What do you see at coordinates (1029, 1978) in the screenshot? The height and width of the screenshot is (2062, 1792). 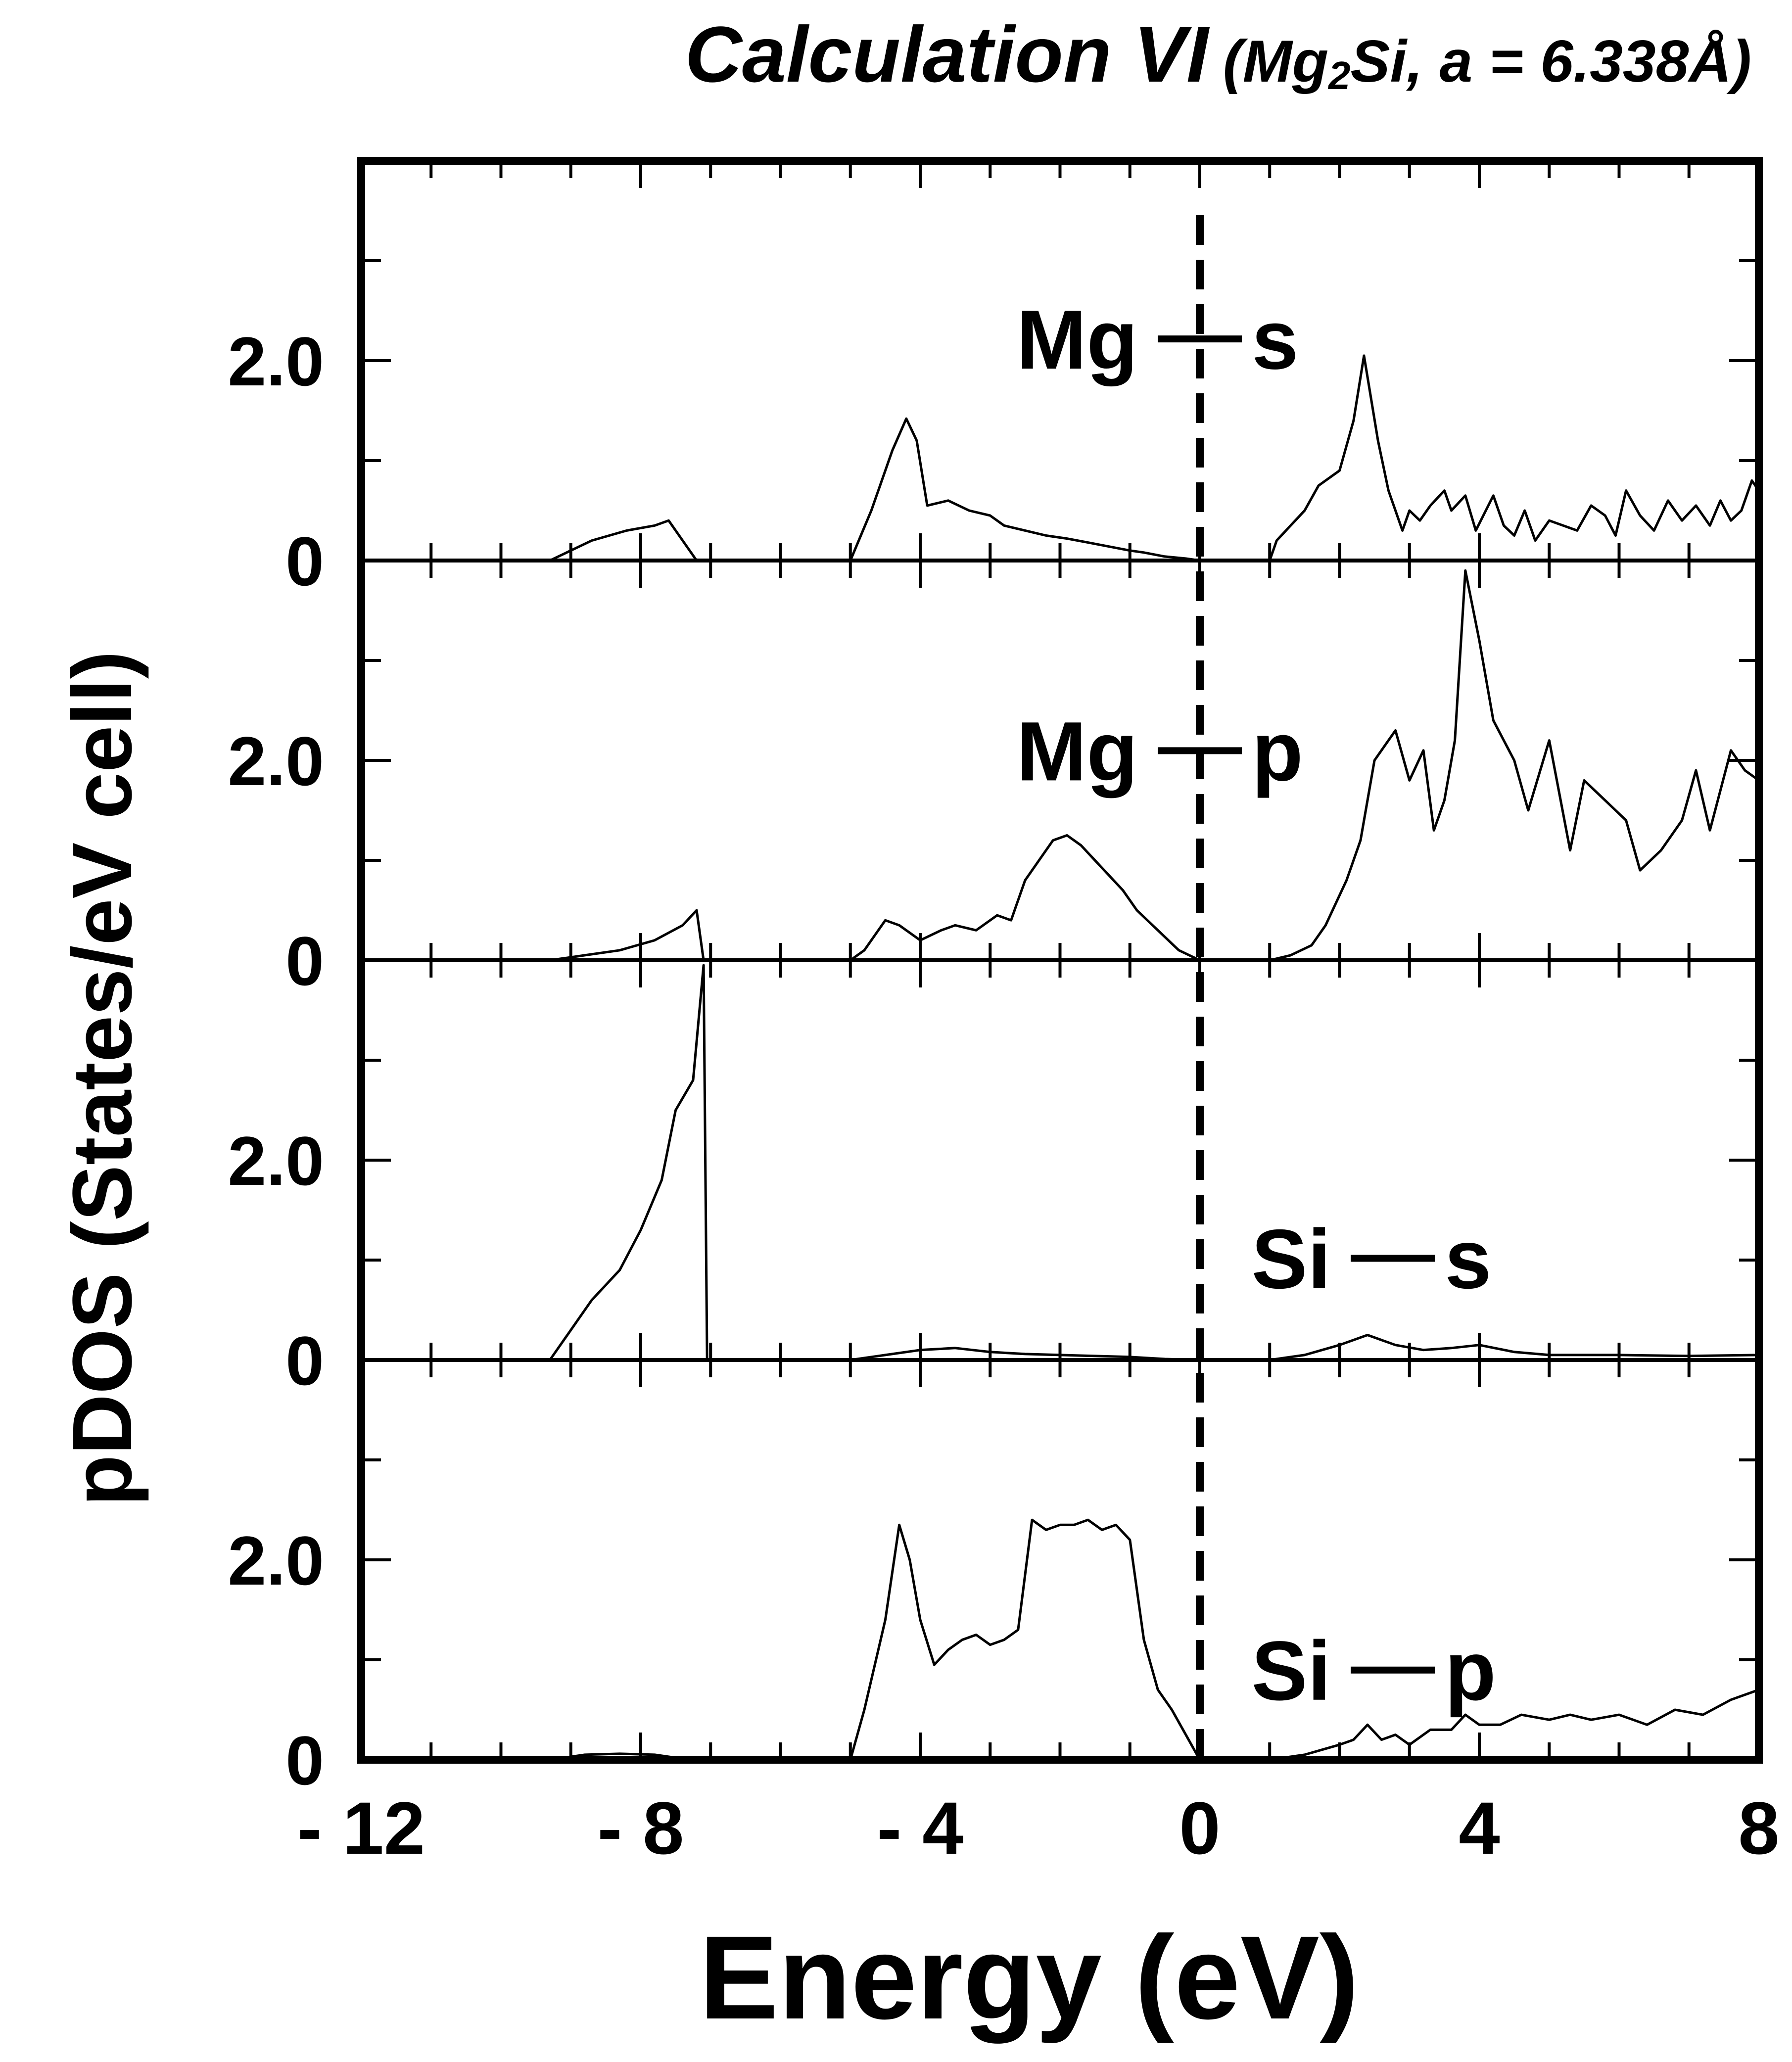 I see `x-axis-label: Energy (eV)` at bounding box center [1029, 1978].